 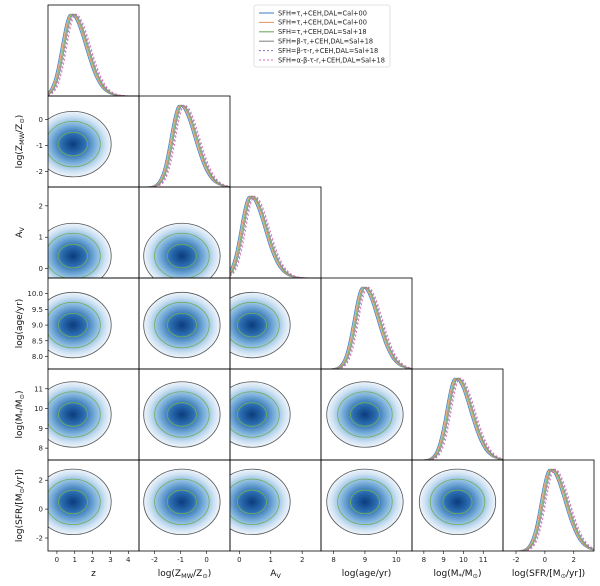 What do you see at coordinates (93, 50) in the screenshot?
I see `panel-z-z` at bounding box center [93, 50].